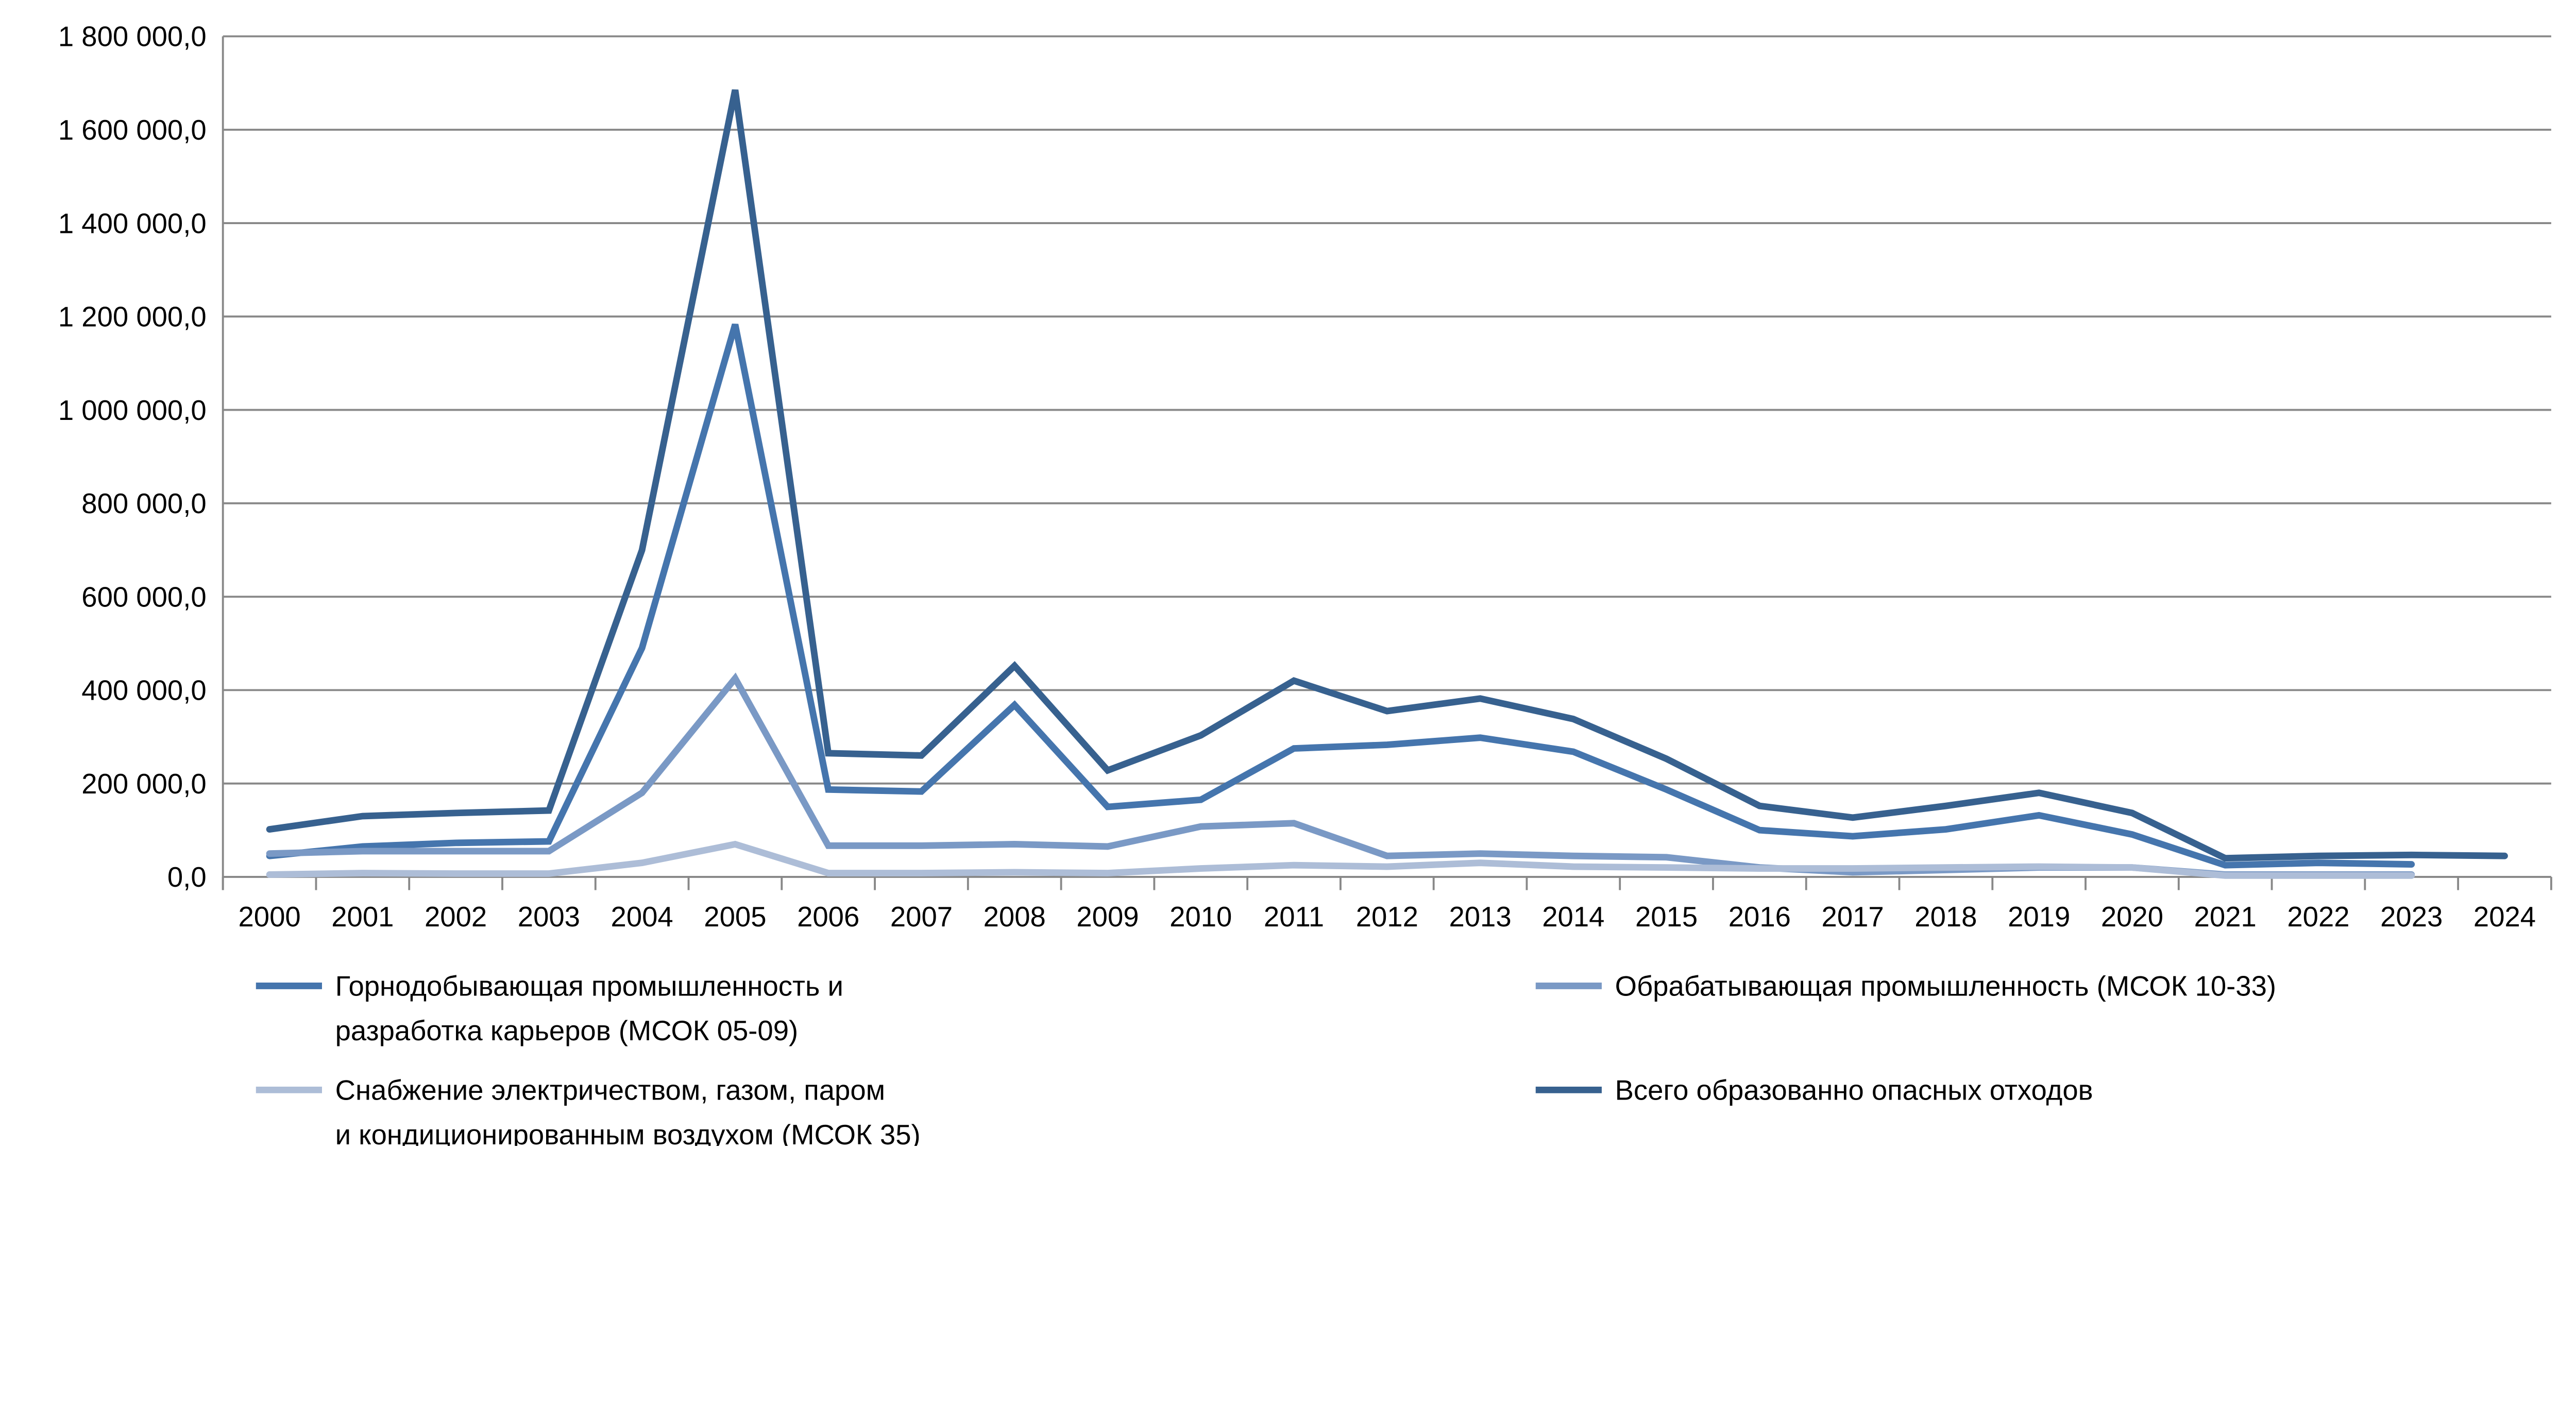  I want to click on x-tick-label: 2005, so click(735, 917).